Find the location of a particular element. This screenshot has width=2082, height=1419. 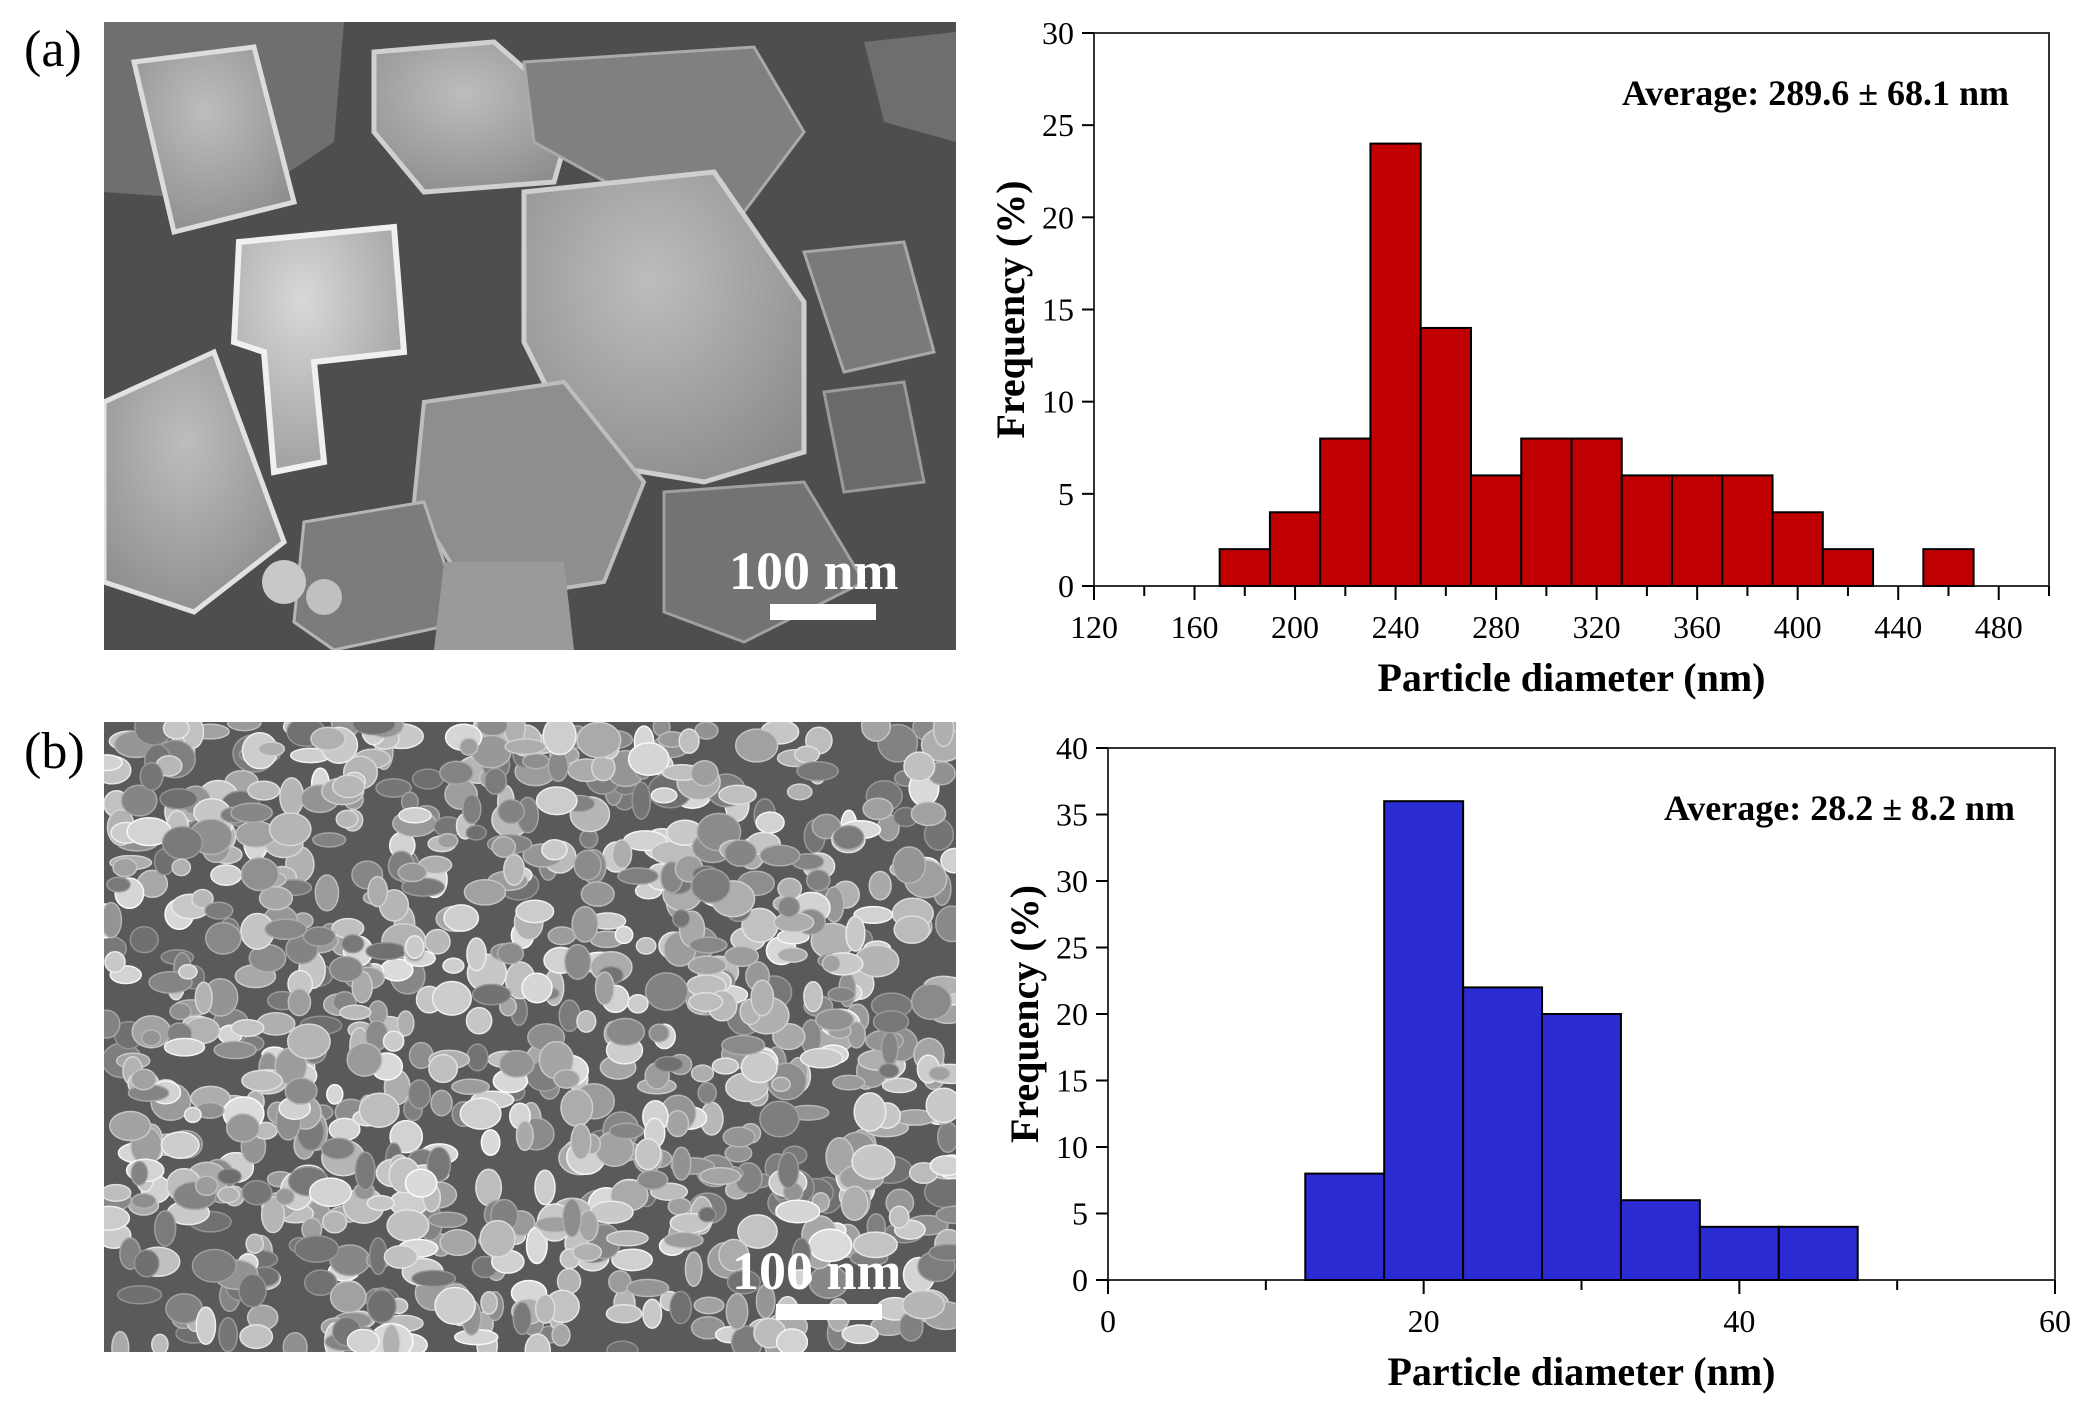

hist-b-y-tick-label: 25 is located at coordinates (1072, 948).